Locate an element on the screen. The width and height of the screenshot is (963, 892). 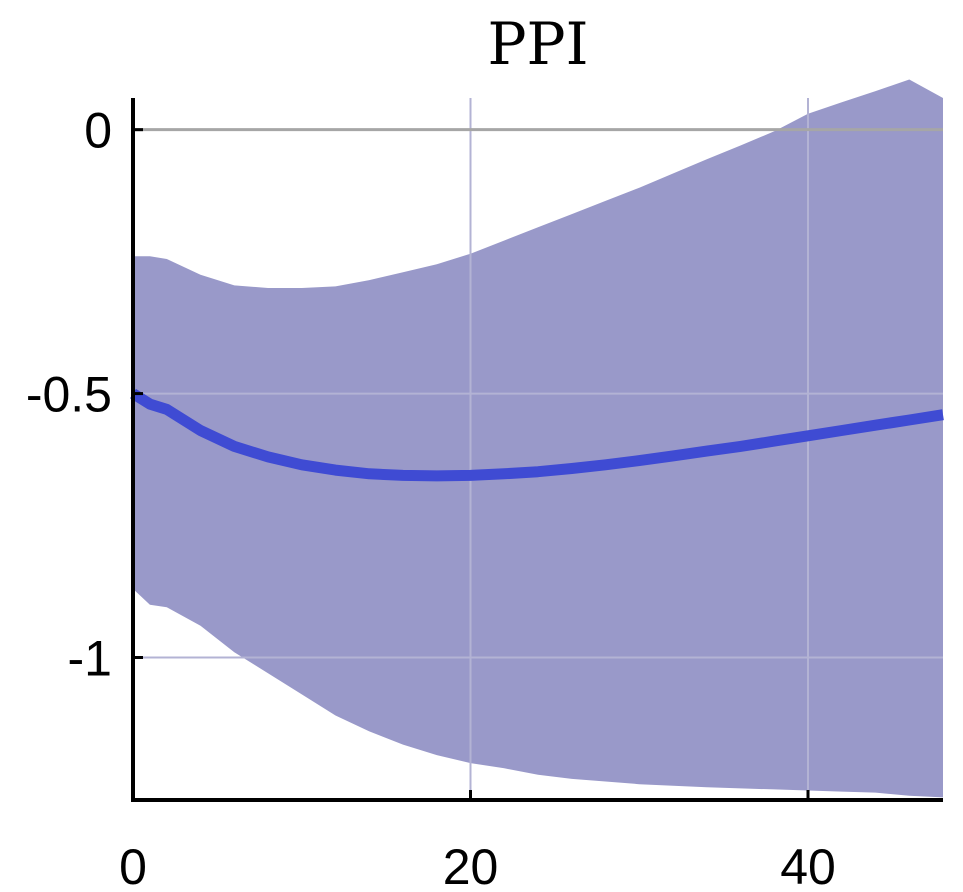
y-tick-label: -0.5 is located at coordinates (69, 395).